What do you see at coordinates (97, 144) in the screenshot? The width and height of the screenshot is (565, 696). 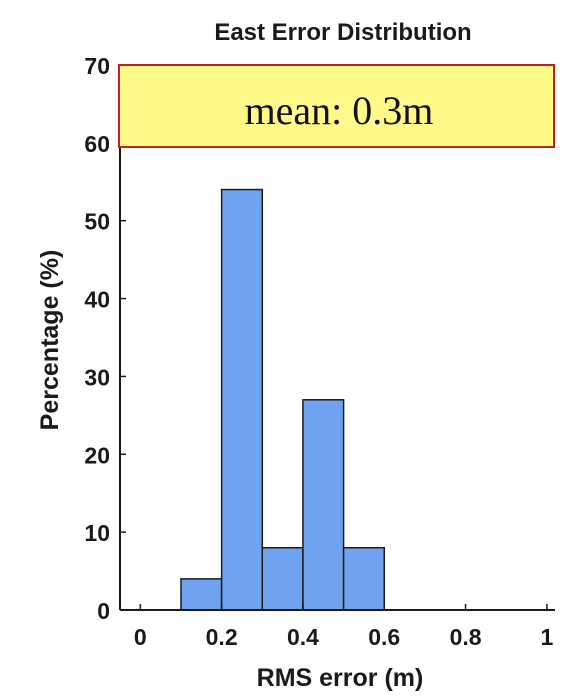 I see `y-tick-label: 60` at bounding box center [97, 144].